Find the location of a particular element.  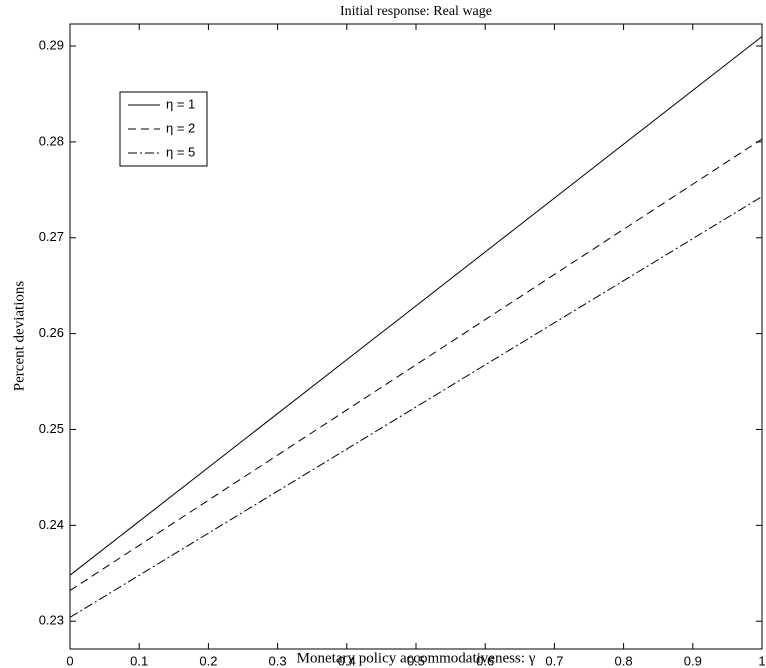

x-axis-label: Monetary policy accommodativeness: γ is located at coordinates (416, 658).